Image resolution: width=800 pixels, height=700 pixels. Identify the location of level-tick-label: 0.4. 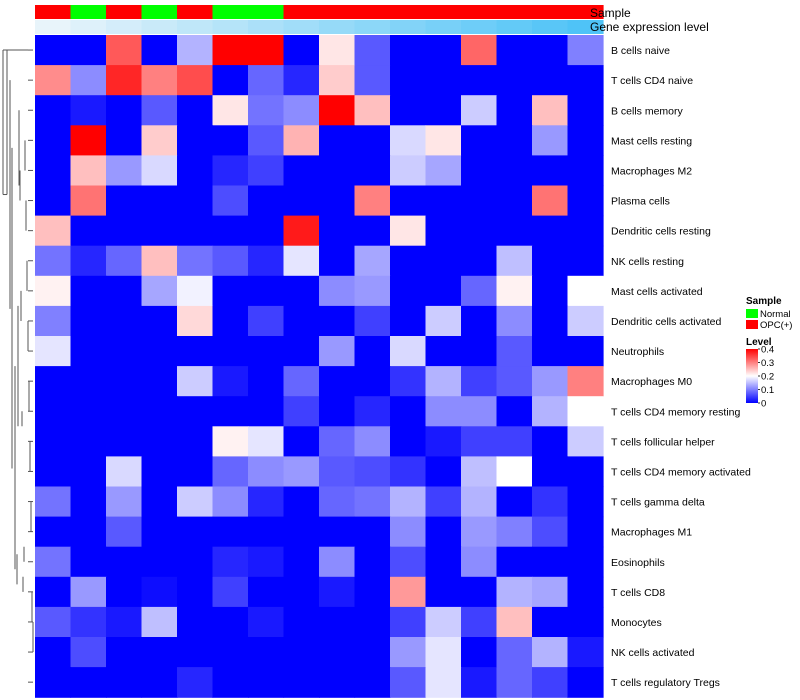
(767, 350).